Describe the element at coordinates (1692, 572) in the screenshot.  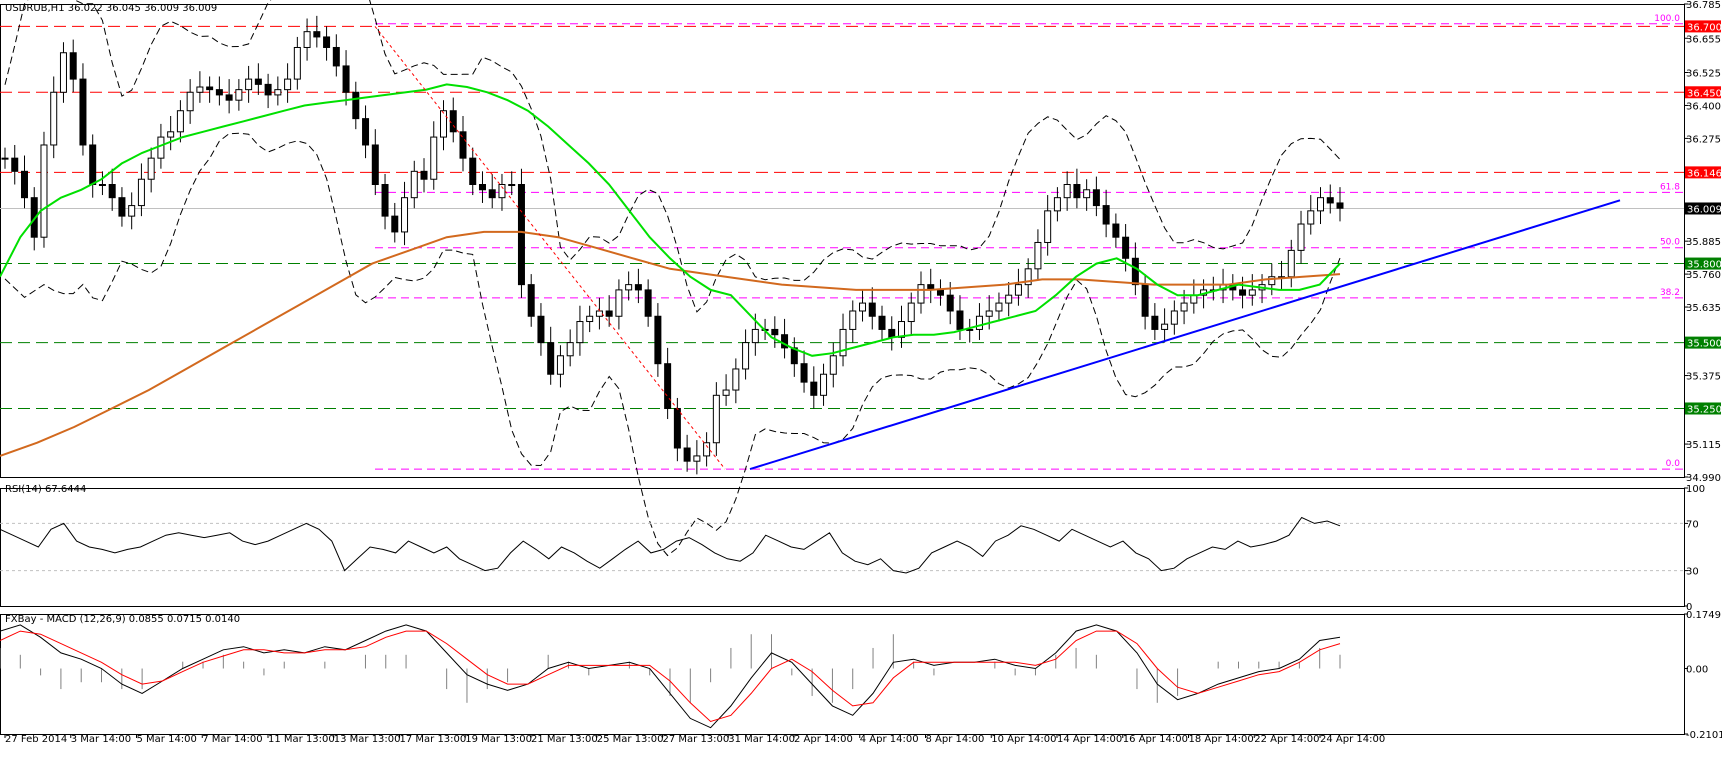
I see `rsi-tick-label: 30` at that location.